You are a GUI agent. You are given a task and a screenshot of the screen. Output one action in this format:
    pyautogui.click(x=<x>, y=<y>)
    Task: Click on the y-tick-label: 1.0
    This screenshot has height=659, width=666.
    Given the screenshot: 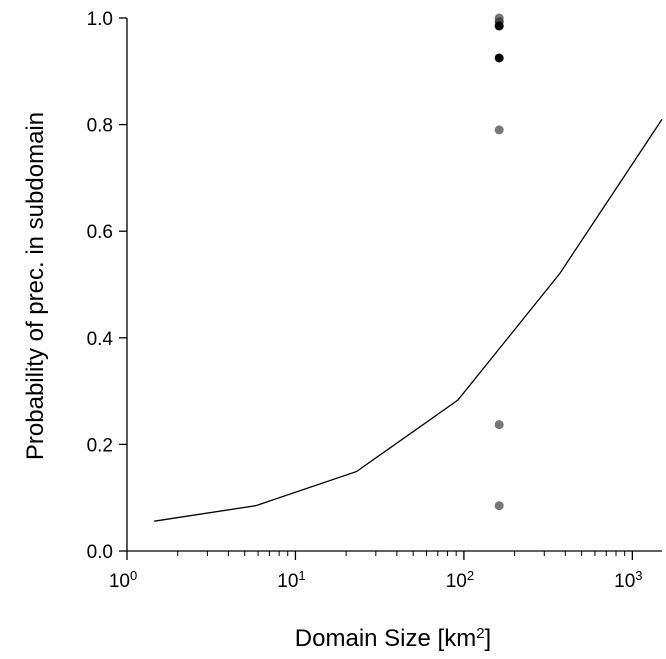 What is the action you would take?
    pyautogui.click(x=100, y=19)
    